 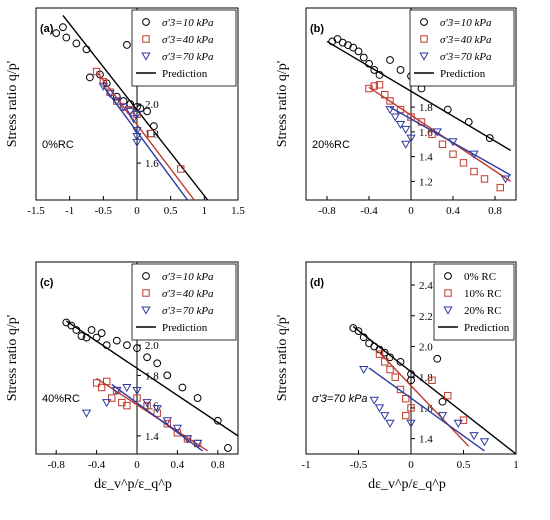 I want to click on x-tick-label: 0.4, so click(x=178, y=465).